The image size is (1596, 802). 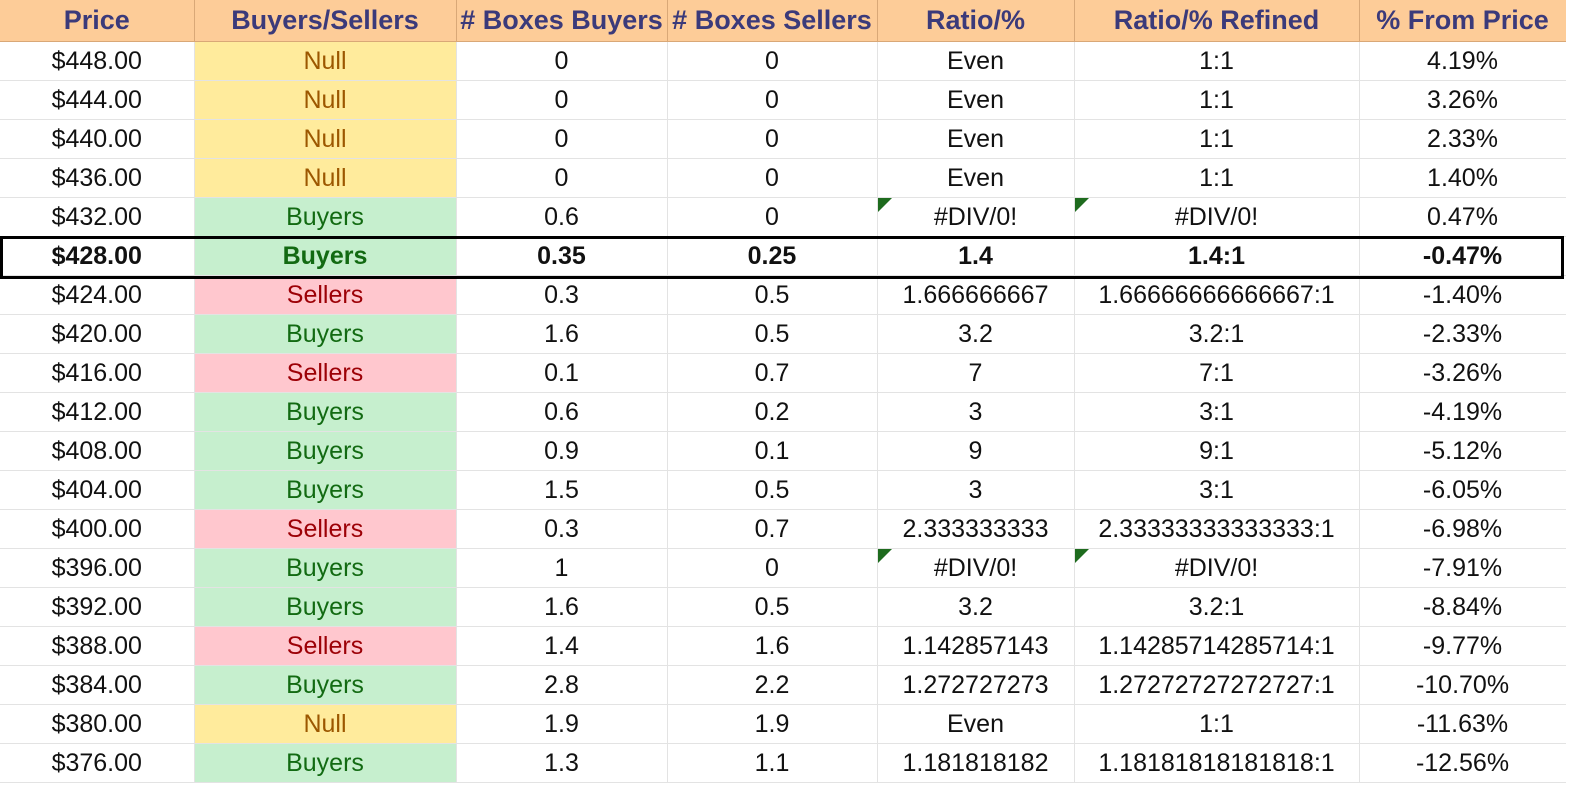 What do you see at coordinates (1463, 724) in the screenshot?
I see `from-price-cell: -11.63%` at bounding box center [1463, 724].